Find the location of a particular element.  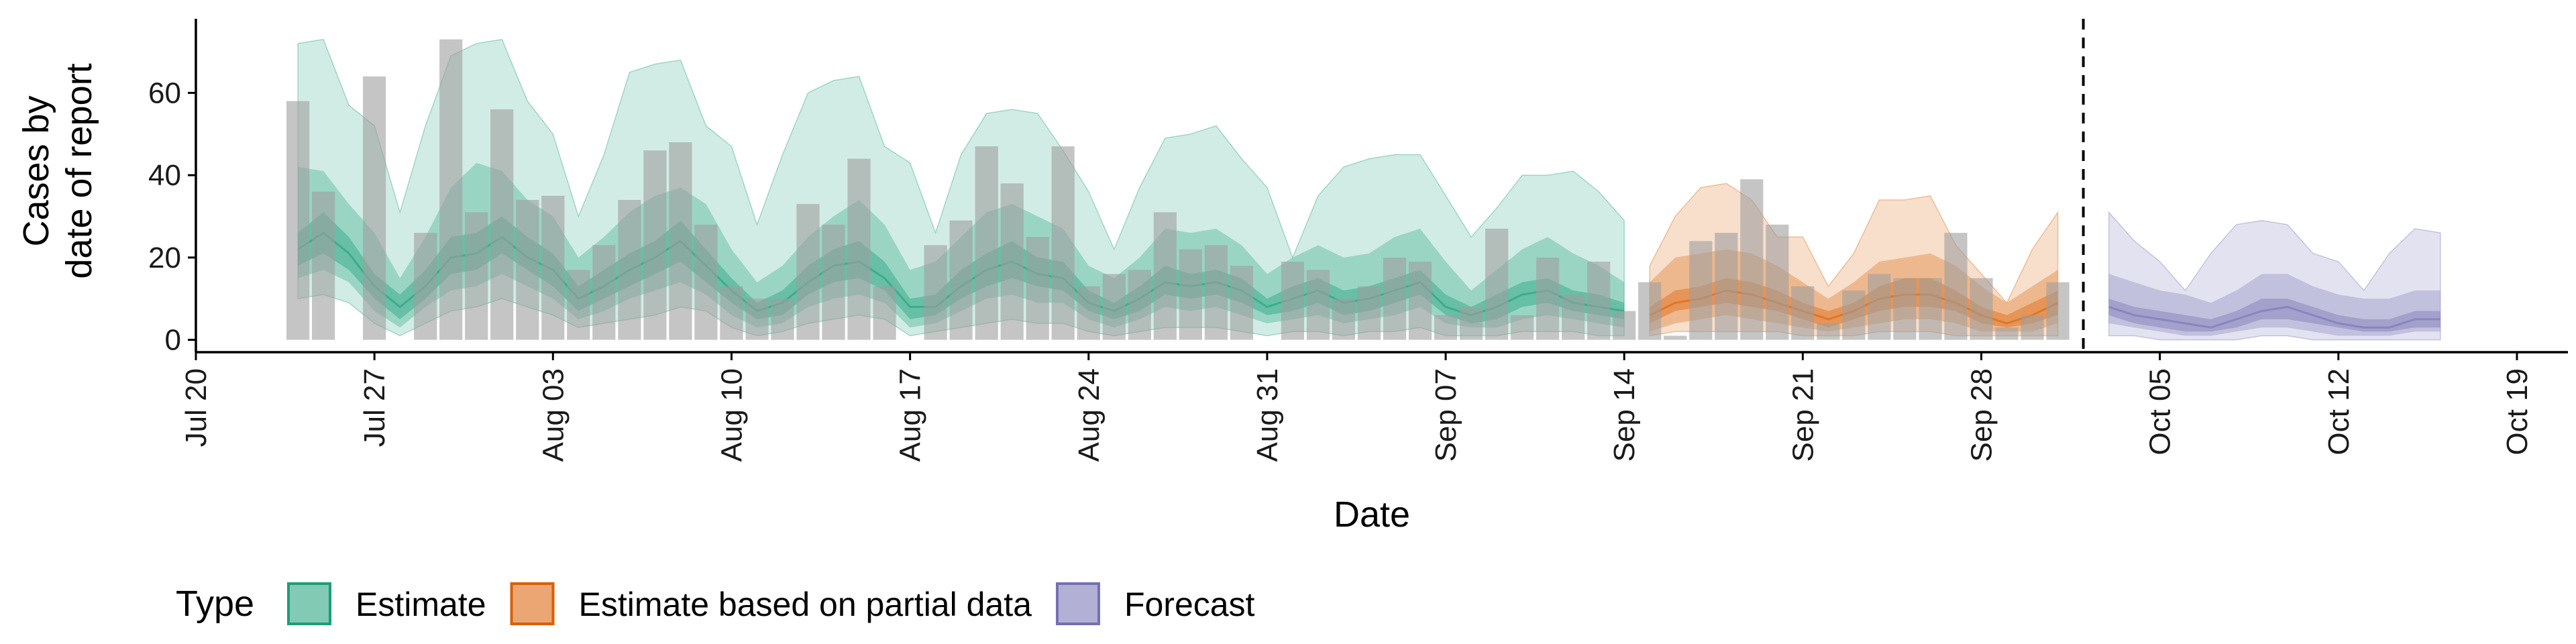

x-tick-label-2020-09-14: Sep 14 is located at coordinates (1624, 415).